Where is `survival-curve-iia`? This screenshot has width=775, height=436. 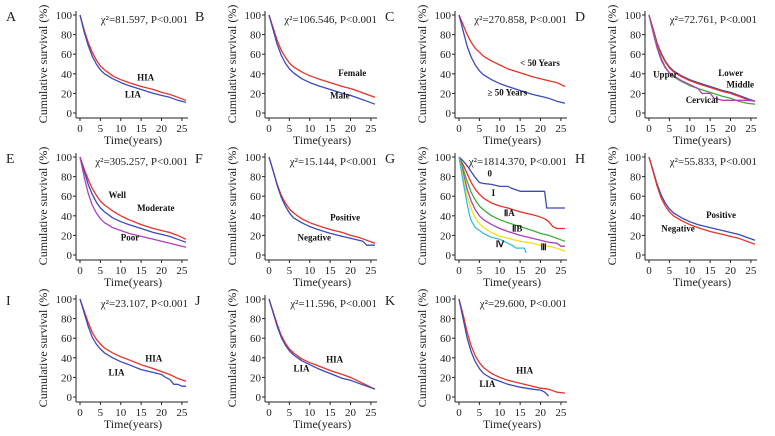 survival-curve-iia is located at coordinates (512, 199).